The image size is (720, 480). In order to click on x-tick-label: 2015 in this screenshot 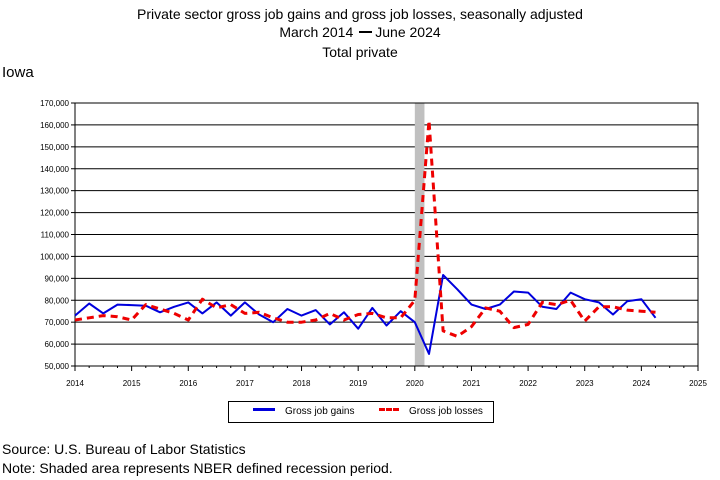, I will do `click(132, 383)`.